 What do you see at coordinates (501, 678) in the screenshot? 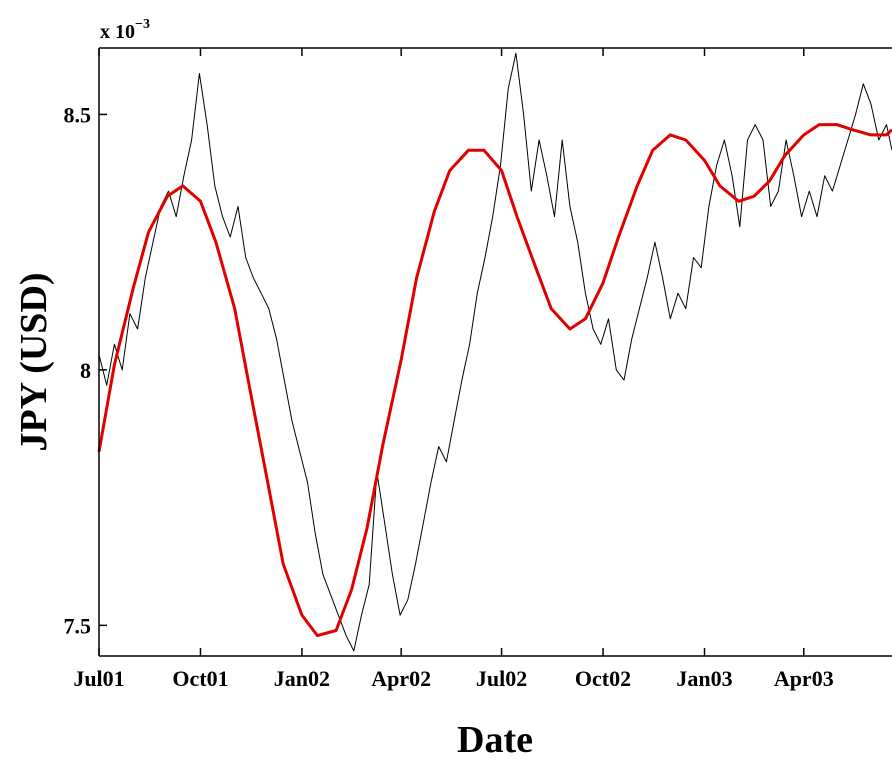
I see `x-tick-label: Jul02` at bounding box center [501, 678].